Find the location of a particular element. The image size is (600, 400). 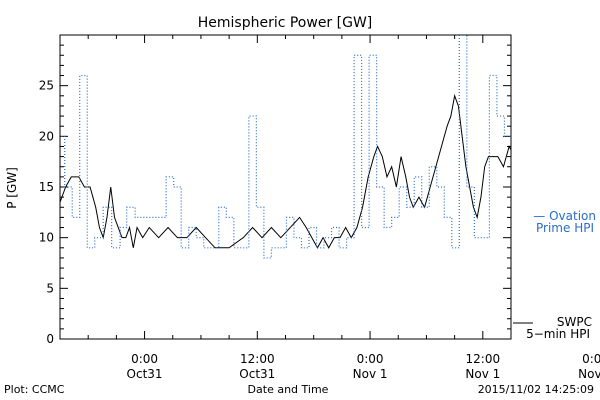

y-tick-label: 0 is located at coordinates (50, 339).